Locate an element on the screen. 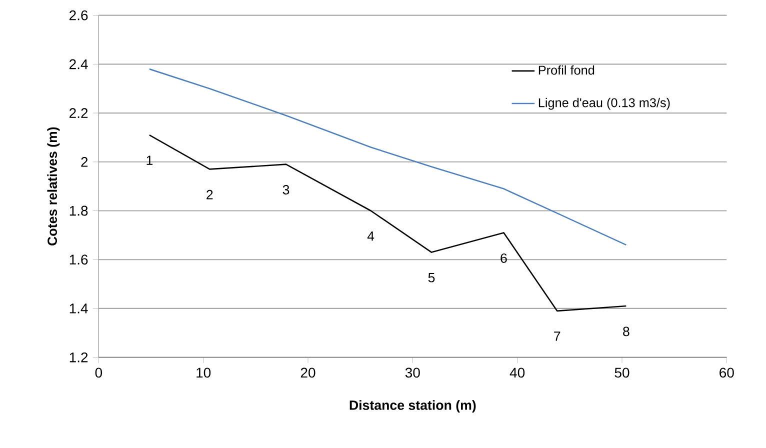 The width and height of the screenshot is (766, 448). legend-label: Ligne d'eau (0.13 m3/s) is located at coordinates (604, 104).